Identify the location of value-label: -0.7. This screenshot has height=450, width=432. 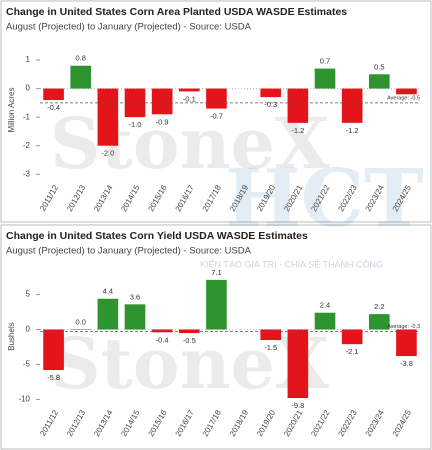
(216, 116).